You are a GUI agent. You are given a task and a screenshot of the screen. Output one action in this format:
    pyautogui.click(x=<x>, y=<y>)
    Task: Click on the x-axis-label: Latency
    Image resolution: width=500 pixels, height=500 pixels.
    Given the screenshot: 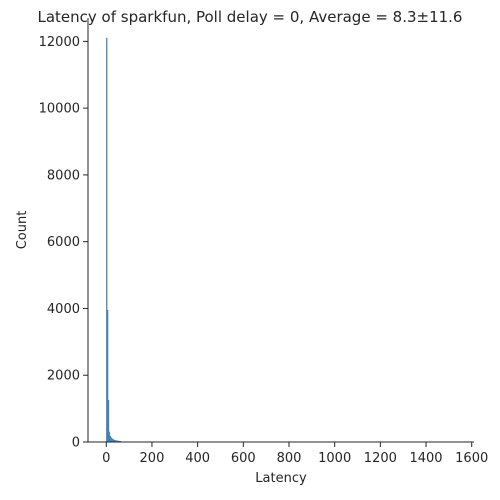 What is the action you would take?
    pyautogui.click(x=281, y=478)
    